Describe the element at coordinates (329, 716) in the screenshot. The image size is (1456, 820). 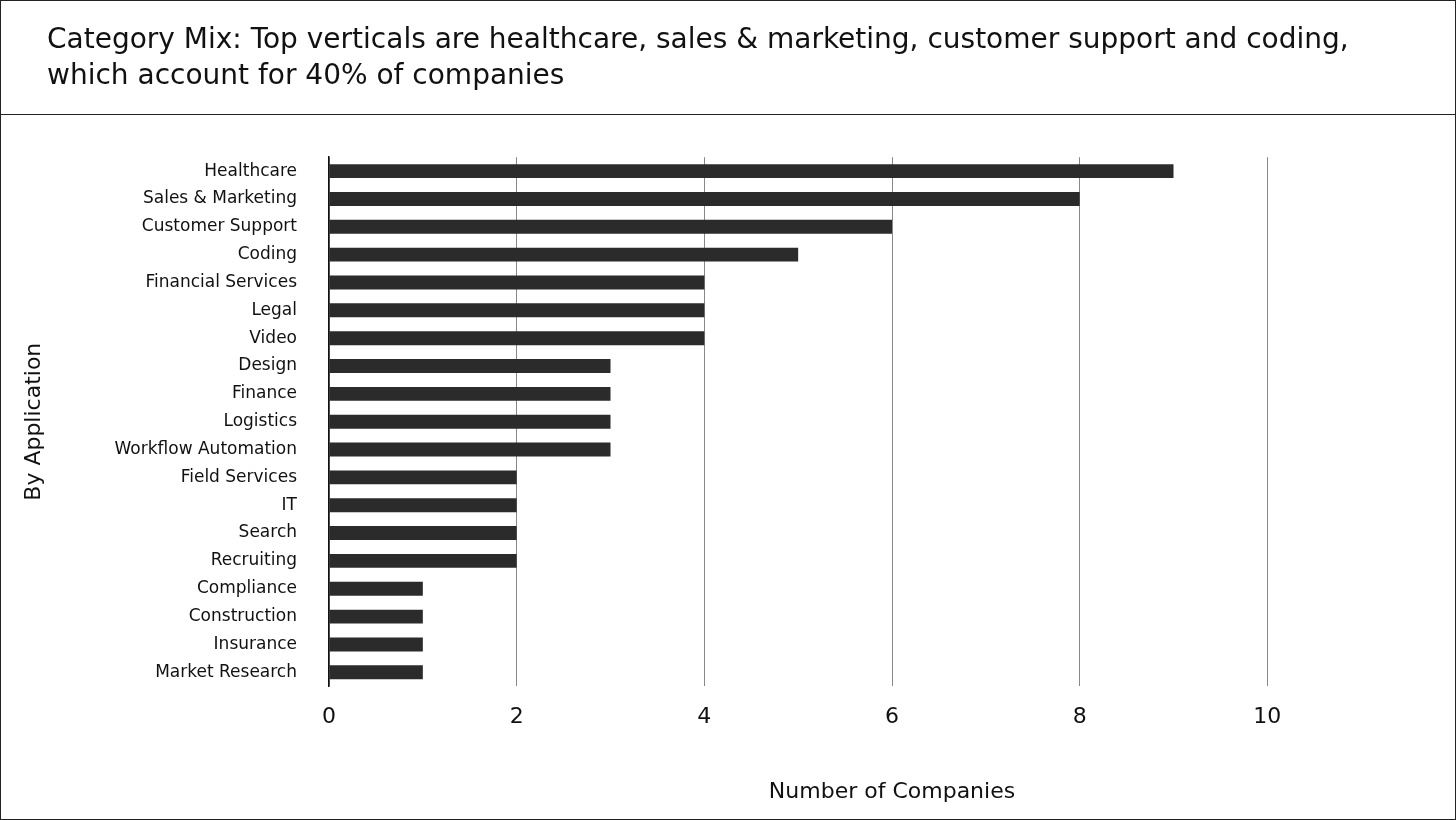
I see `x-tick-label: 0` at that location.